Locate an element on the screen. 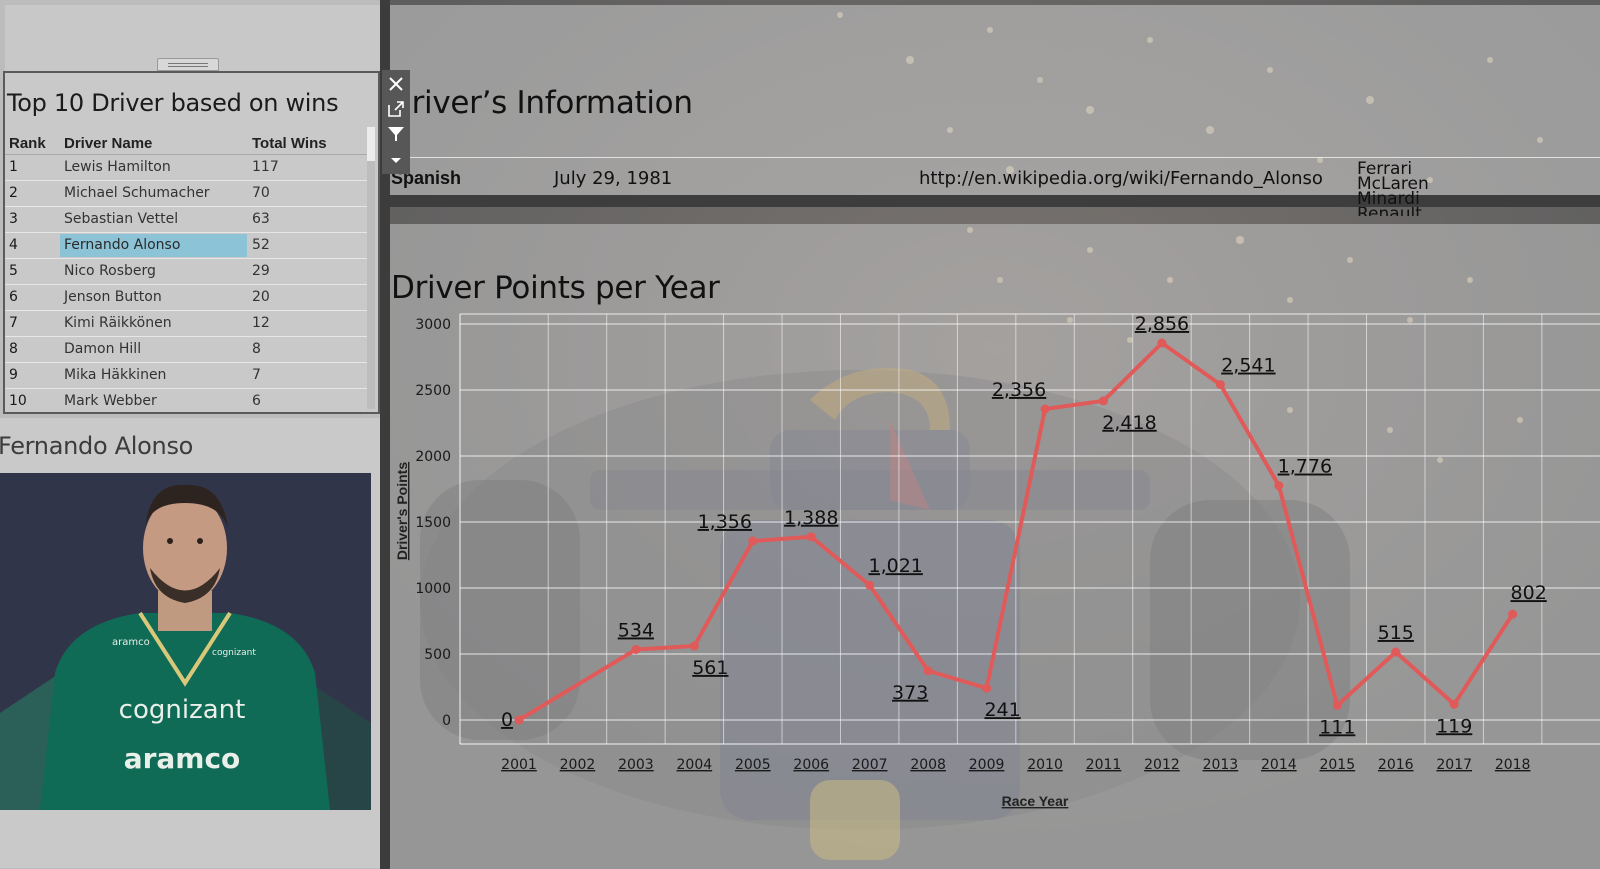  total-wins-cell: 7 is located at coordinates (256, 375).